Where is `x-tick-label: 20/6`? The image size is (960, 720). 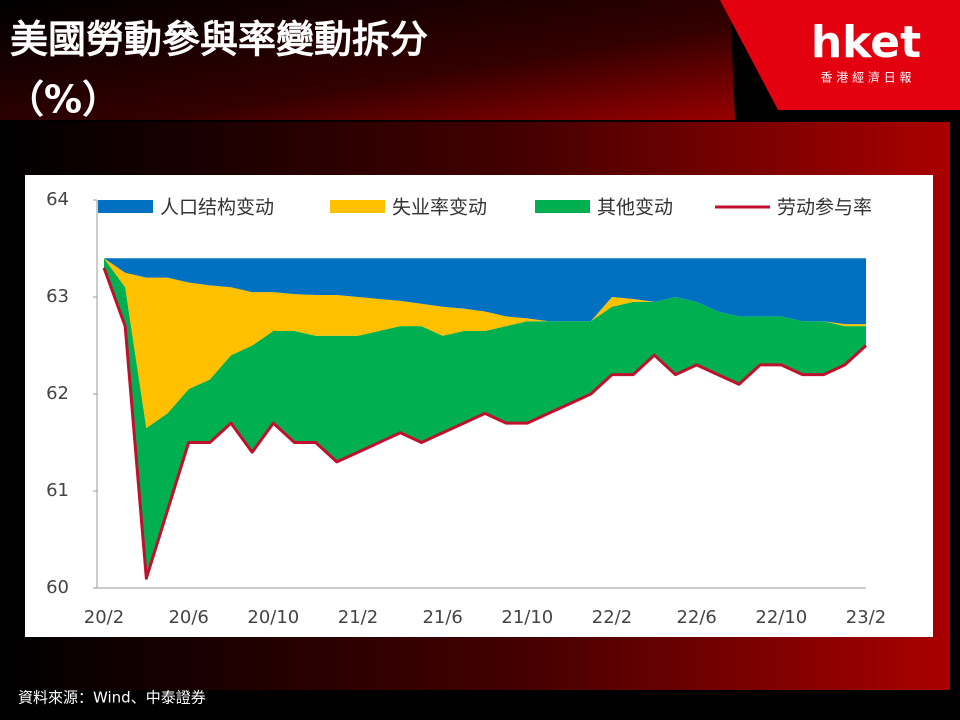
x-tick-label: 20/6 is located at coordinates (188, 617).